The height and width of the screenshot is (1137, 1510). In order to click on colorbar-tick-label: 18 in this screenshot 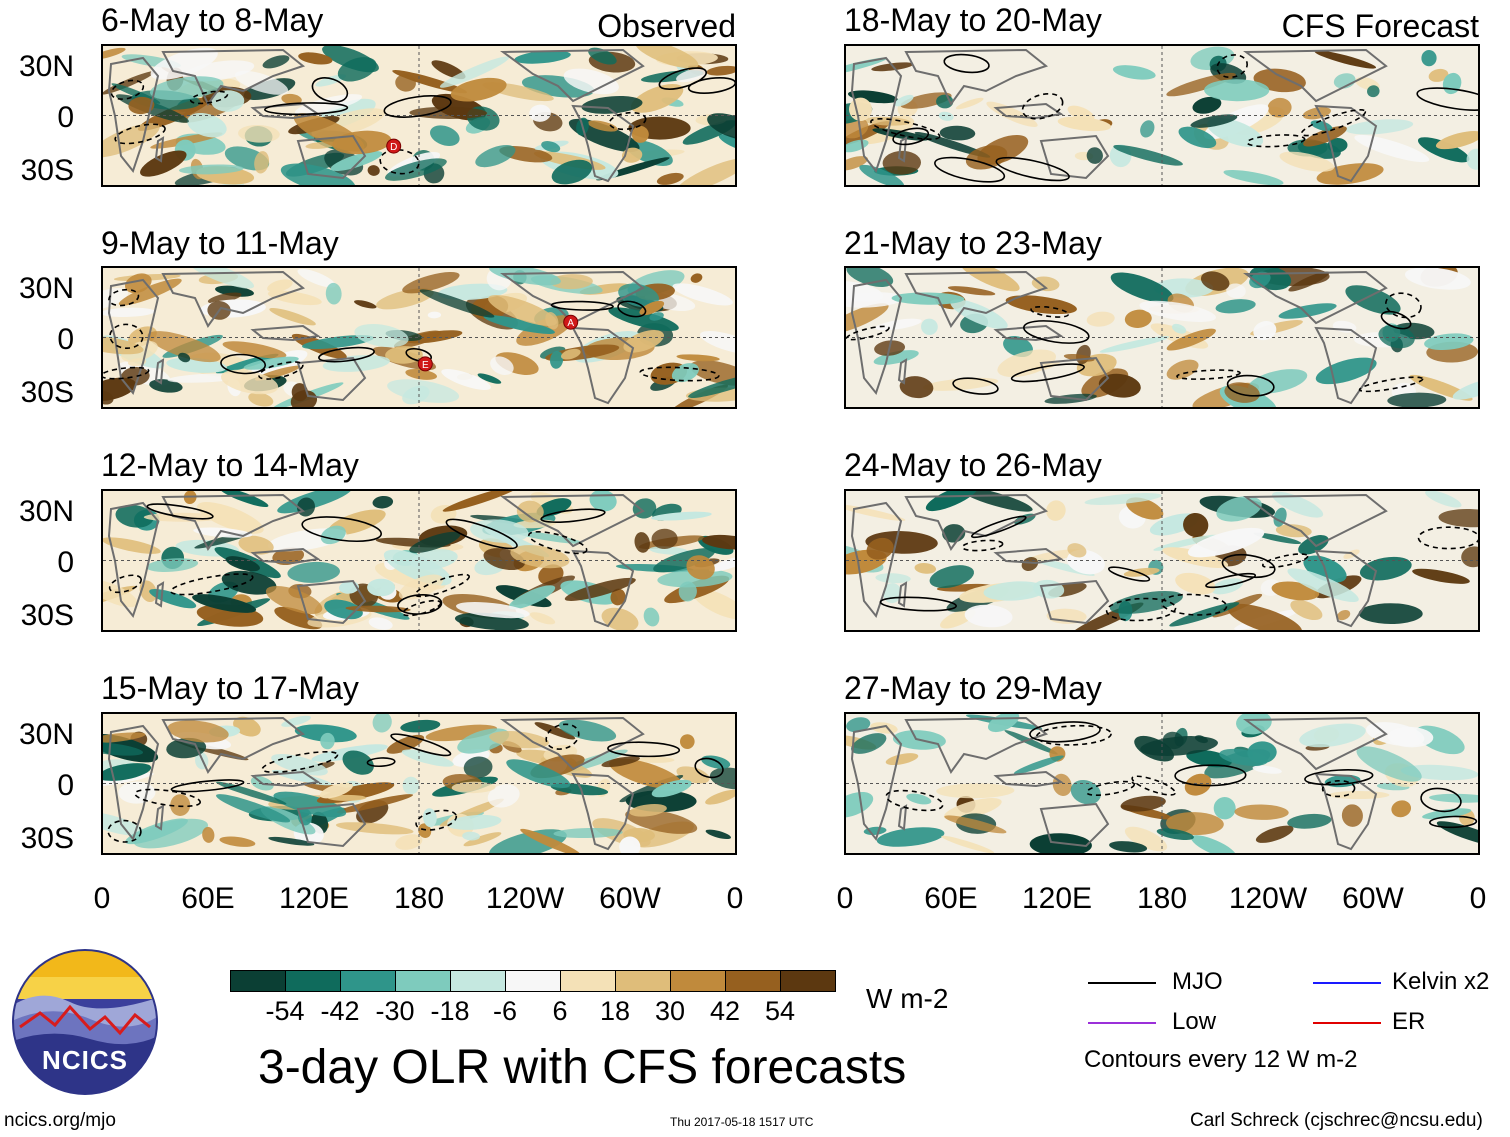, I will do `click(615, 1011)`.